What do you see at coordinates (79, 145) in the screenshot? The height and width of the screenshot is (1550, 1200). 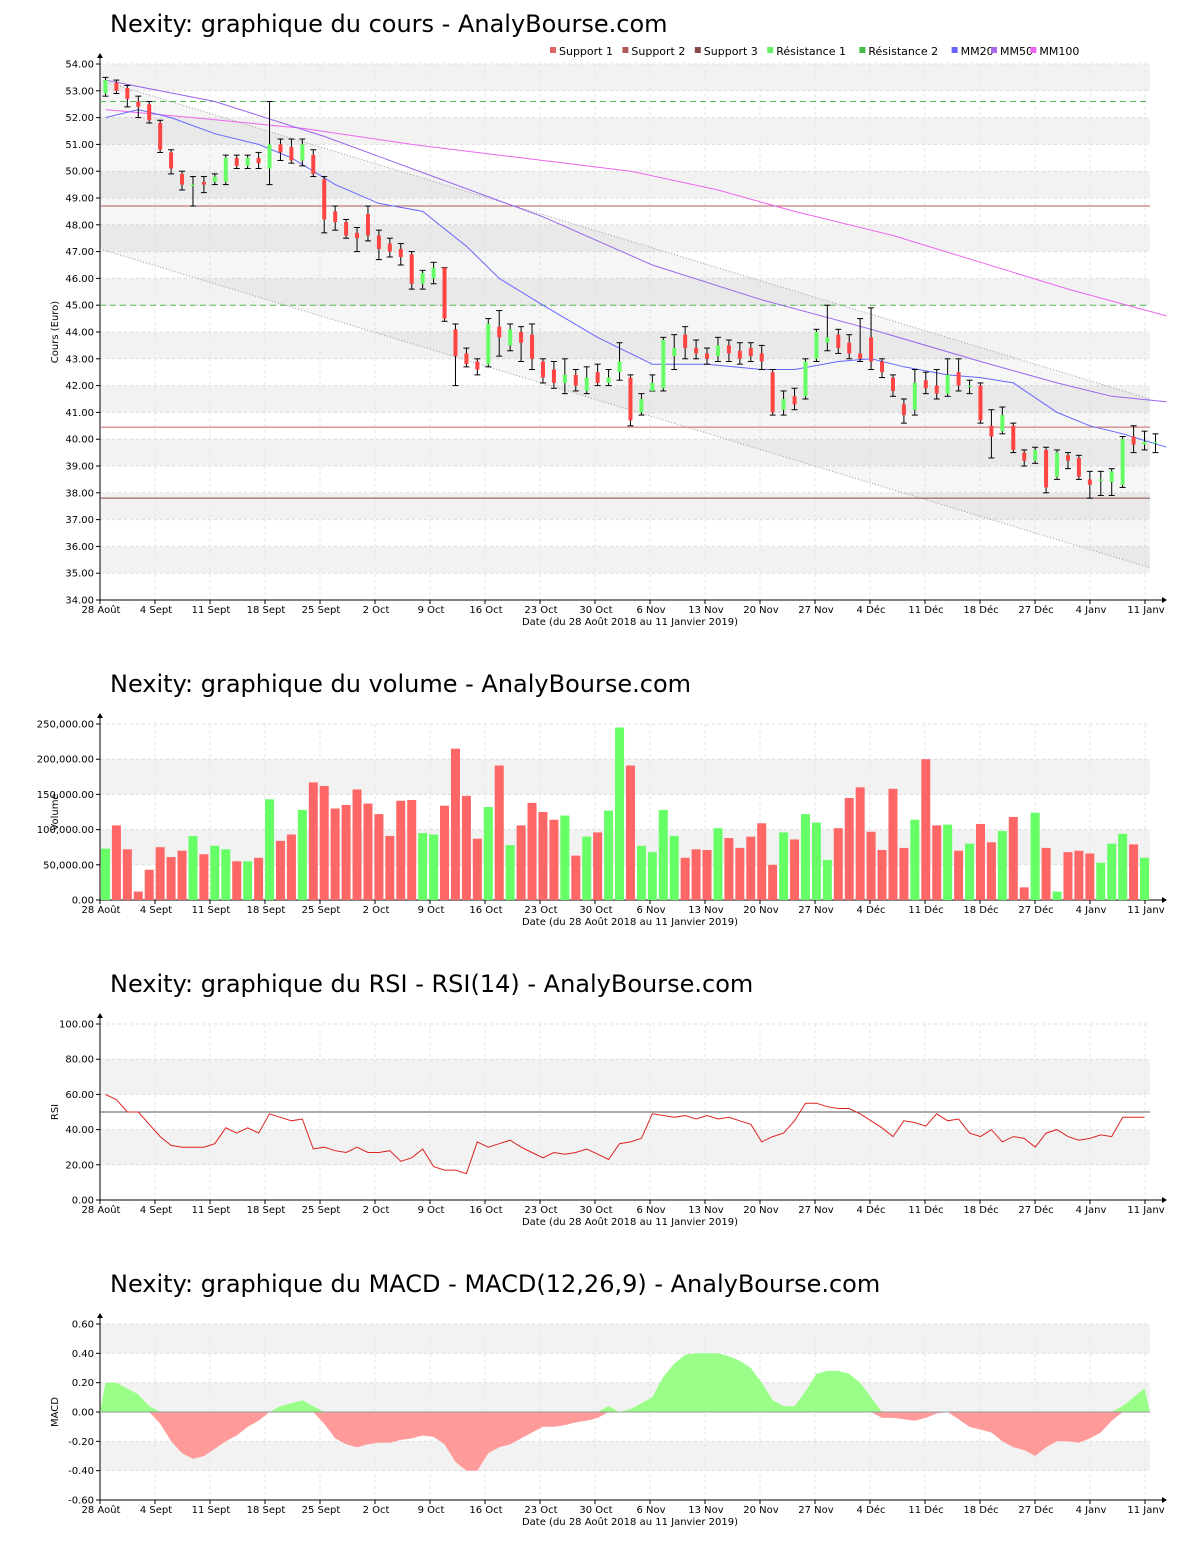 I see `price-y-tick-label: 51.00` at bounding box center [79, 145].